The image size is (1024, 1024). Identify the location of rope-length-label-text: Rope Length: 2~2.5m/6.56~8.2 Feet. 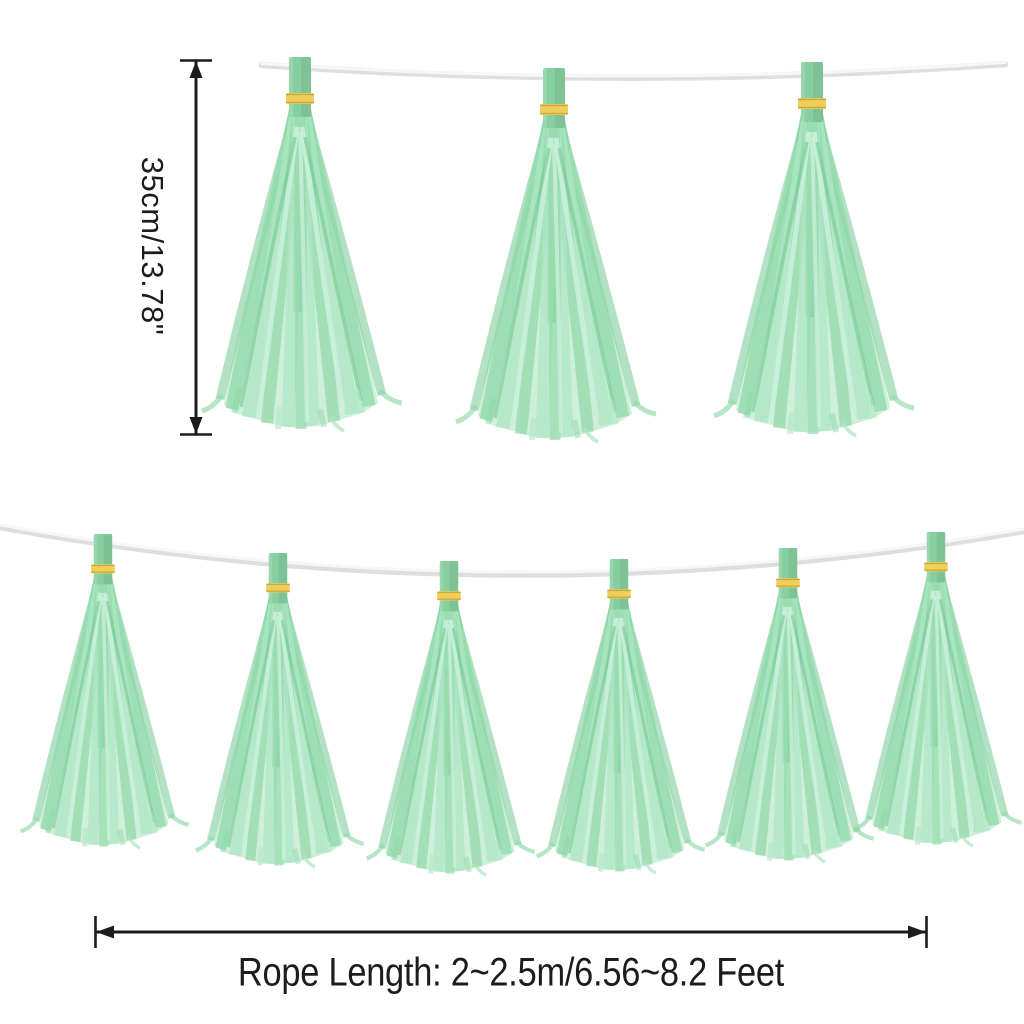
(511, 972).